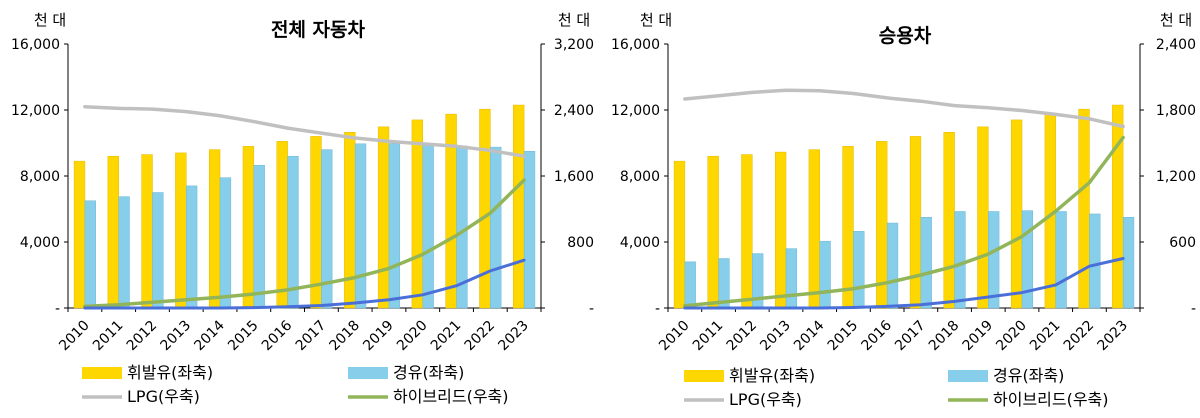 The image size is (1200, 418). What do you see at coordinates (378, 336) in the screenshot?
I see `x-tick-label: 2019` at bounding box center [378, 336].